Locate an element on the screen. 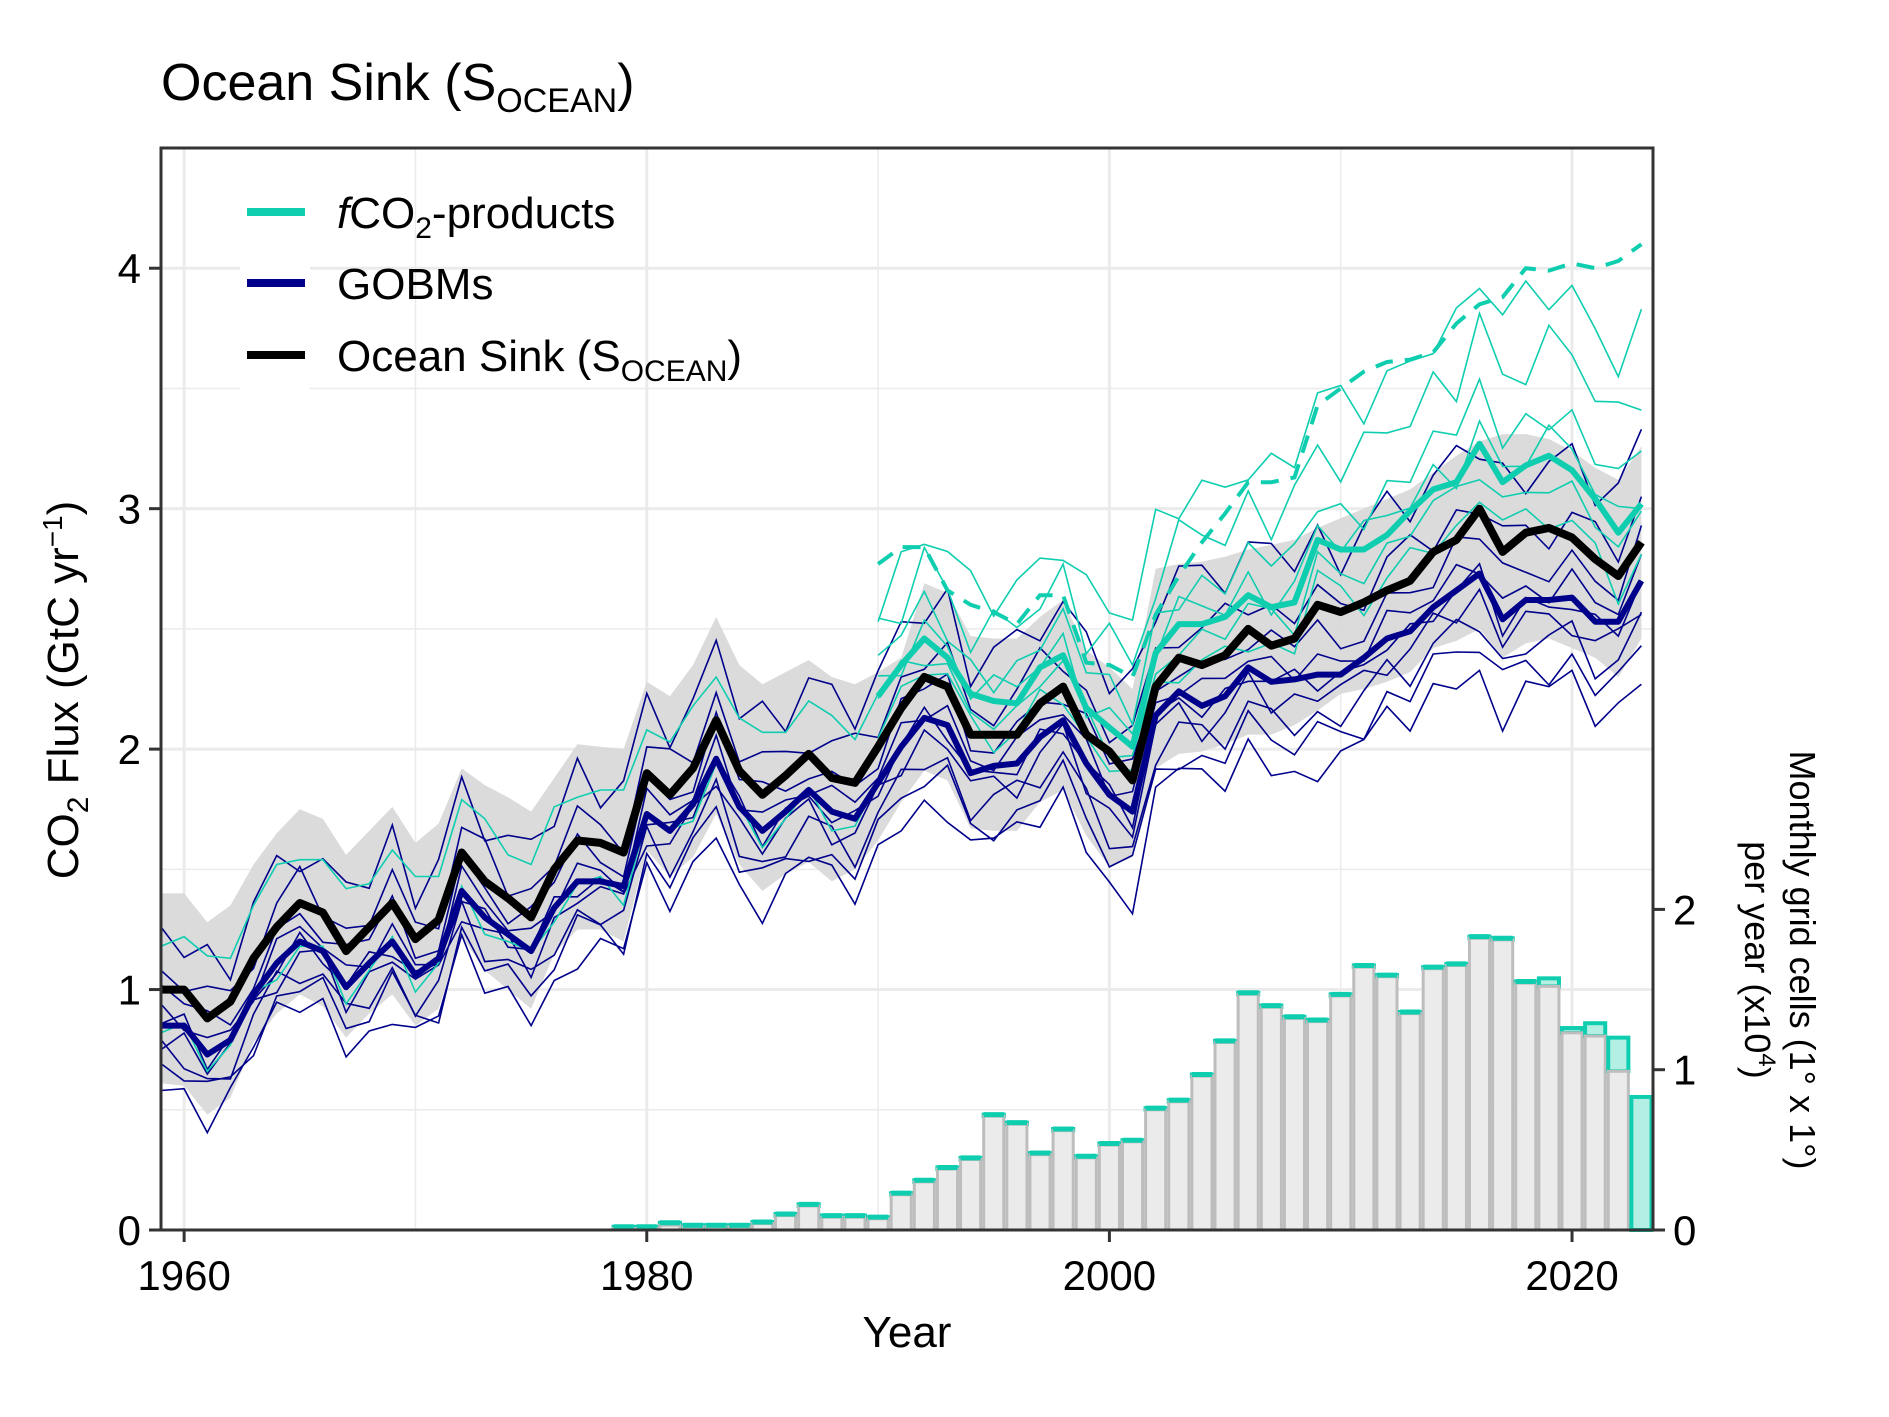  x-tick-label: 1980 is located at coordinates (646, 1275).